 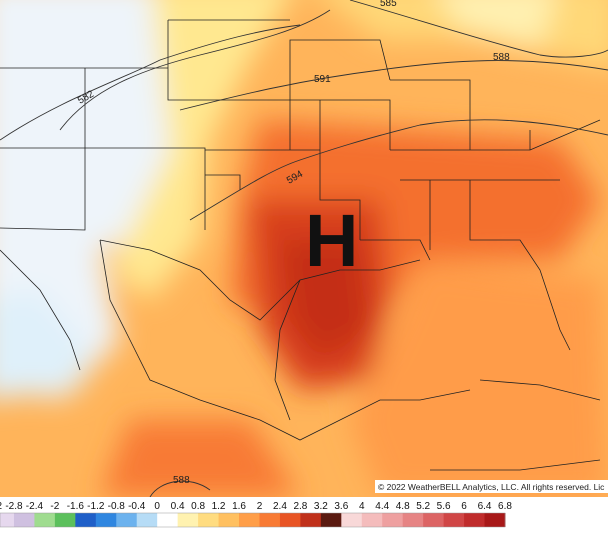 What do you see at coordinates (76, 506) in the screenshot?
I see `colorbar-tick-label: -1.6` at bounding box center [76, 506].